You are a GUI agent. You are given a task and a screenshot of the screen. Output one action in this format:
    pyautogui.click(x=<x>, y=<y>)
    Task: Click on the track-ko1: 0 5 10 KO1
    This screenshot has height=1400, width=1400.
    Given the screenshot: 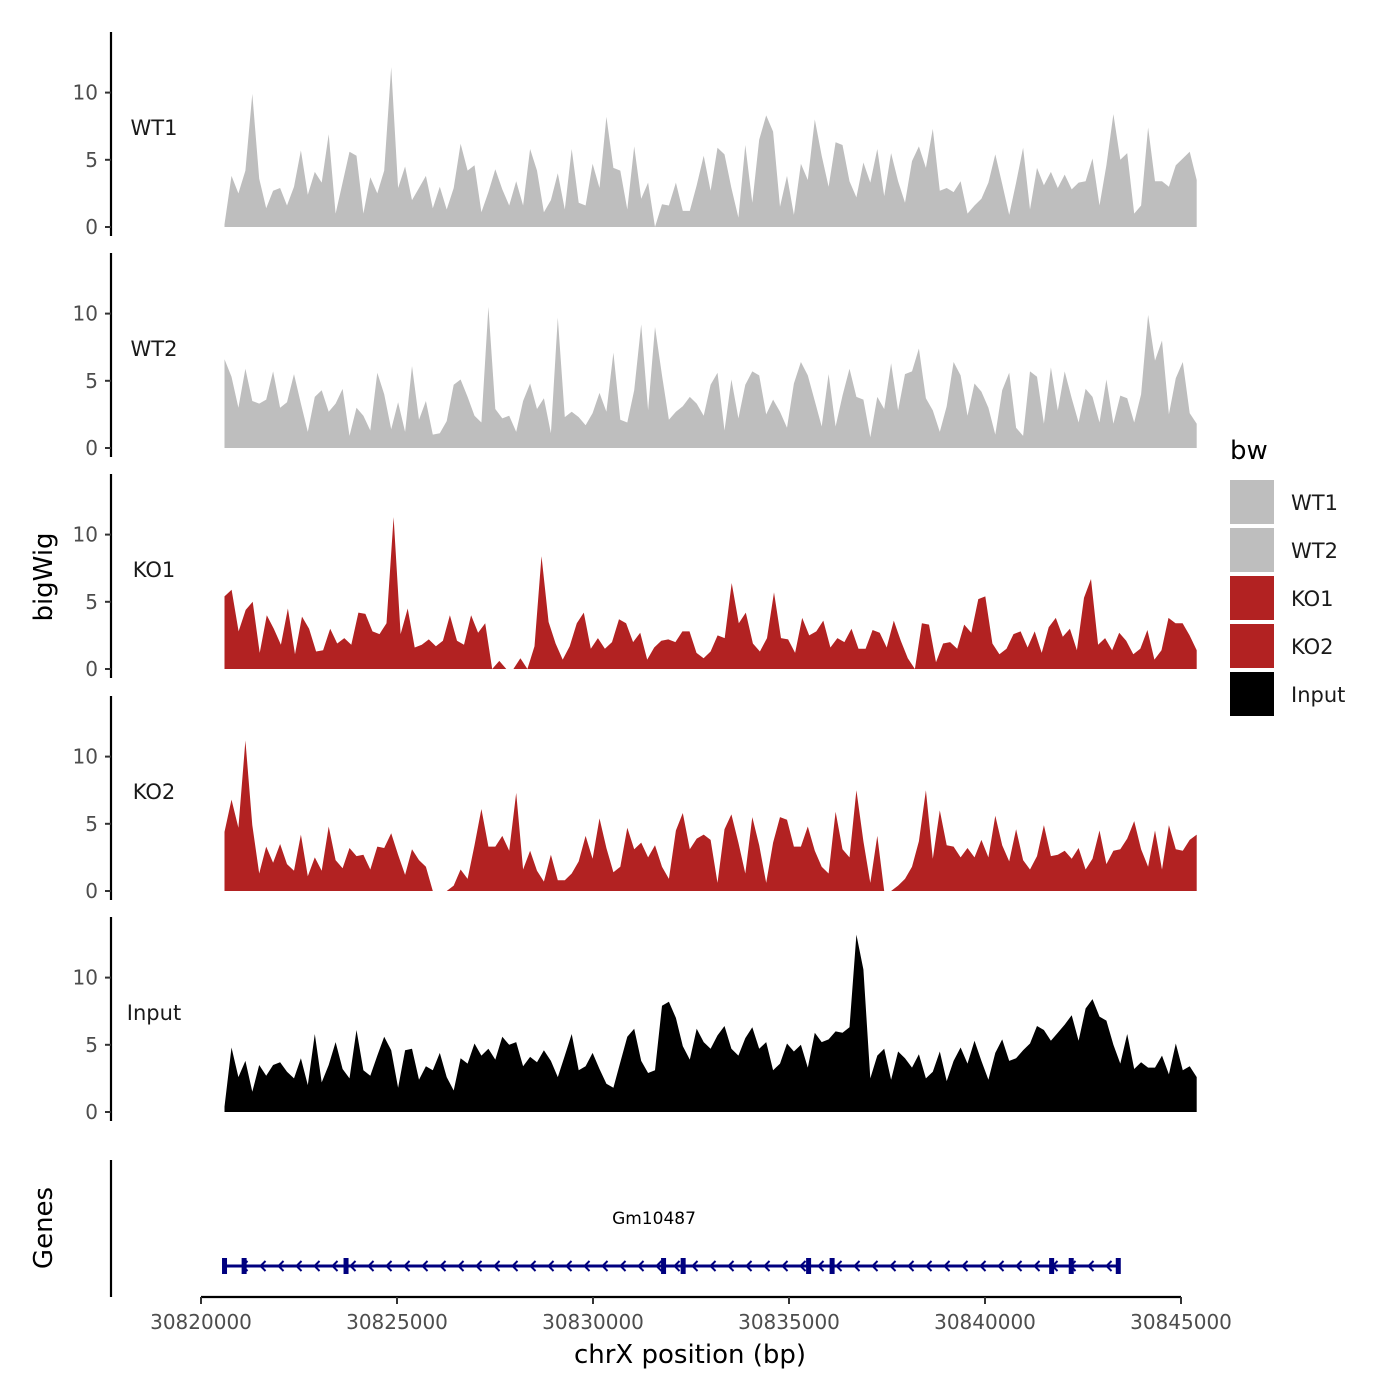 What is the action you would take?
    pyautogui.click(x=635, y=577)
    